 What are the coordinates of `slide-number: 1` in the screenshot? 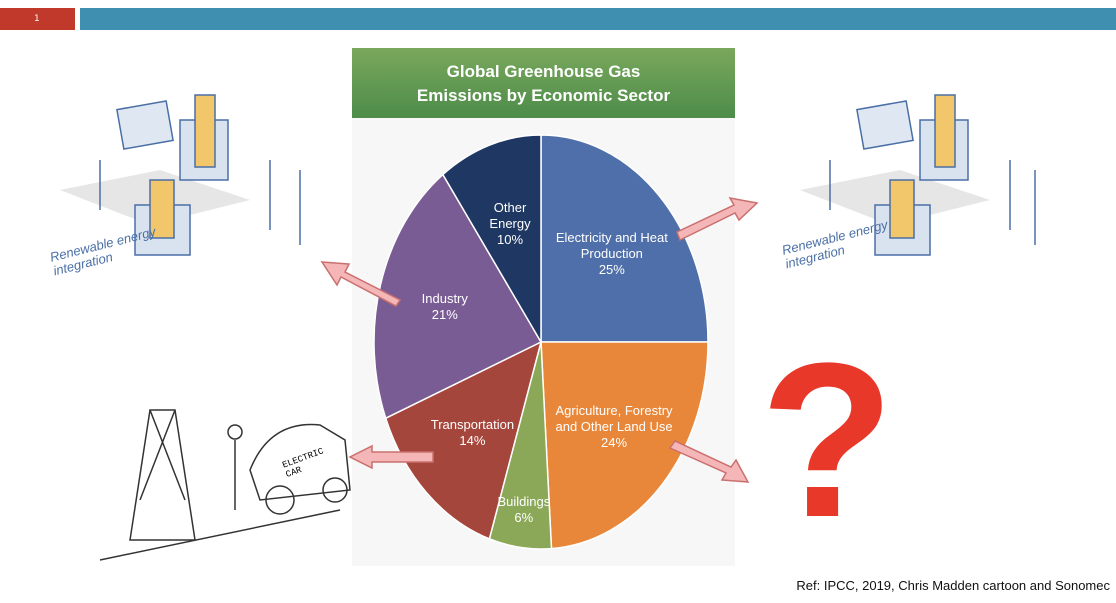 It's located at (37, 19).